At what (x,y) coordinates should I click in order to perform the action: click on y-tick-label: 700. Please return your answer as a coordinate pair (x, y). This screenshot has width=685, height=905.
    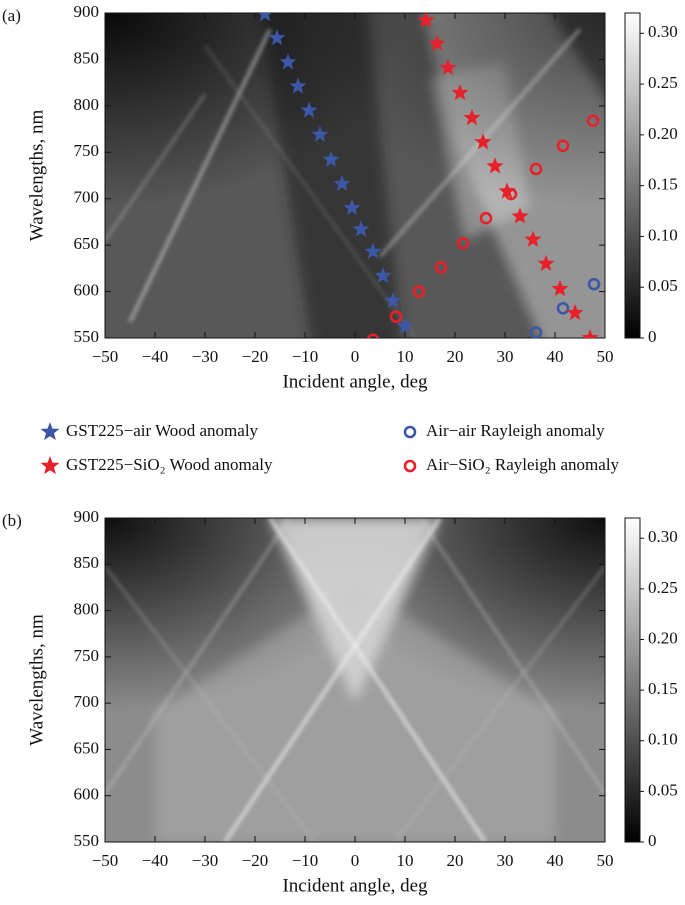
    Looking at the image, I should click on (87, 197).